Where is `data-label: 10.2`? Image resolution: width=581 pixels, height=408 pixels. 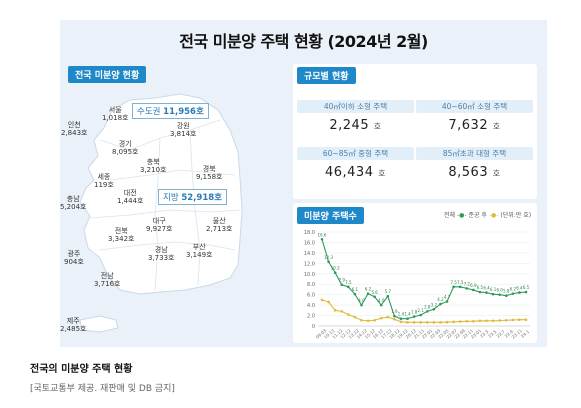 data-label: 10.2 is located at coordinates (335, 268).